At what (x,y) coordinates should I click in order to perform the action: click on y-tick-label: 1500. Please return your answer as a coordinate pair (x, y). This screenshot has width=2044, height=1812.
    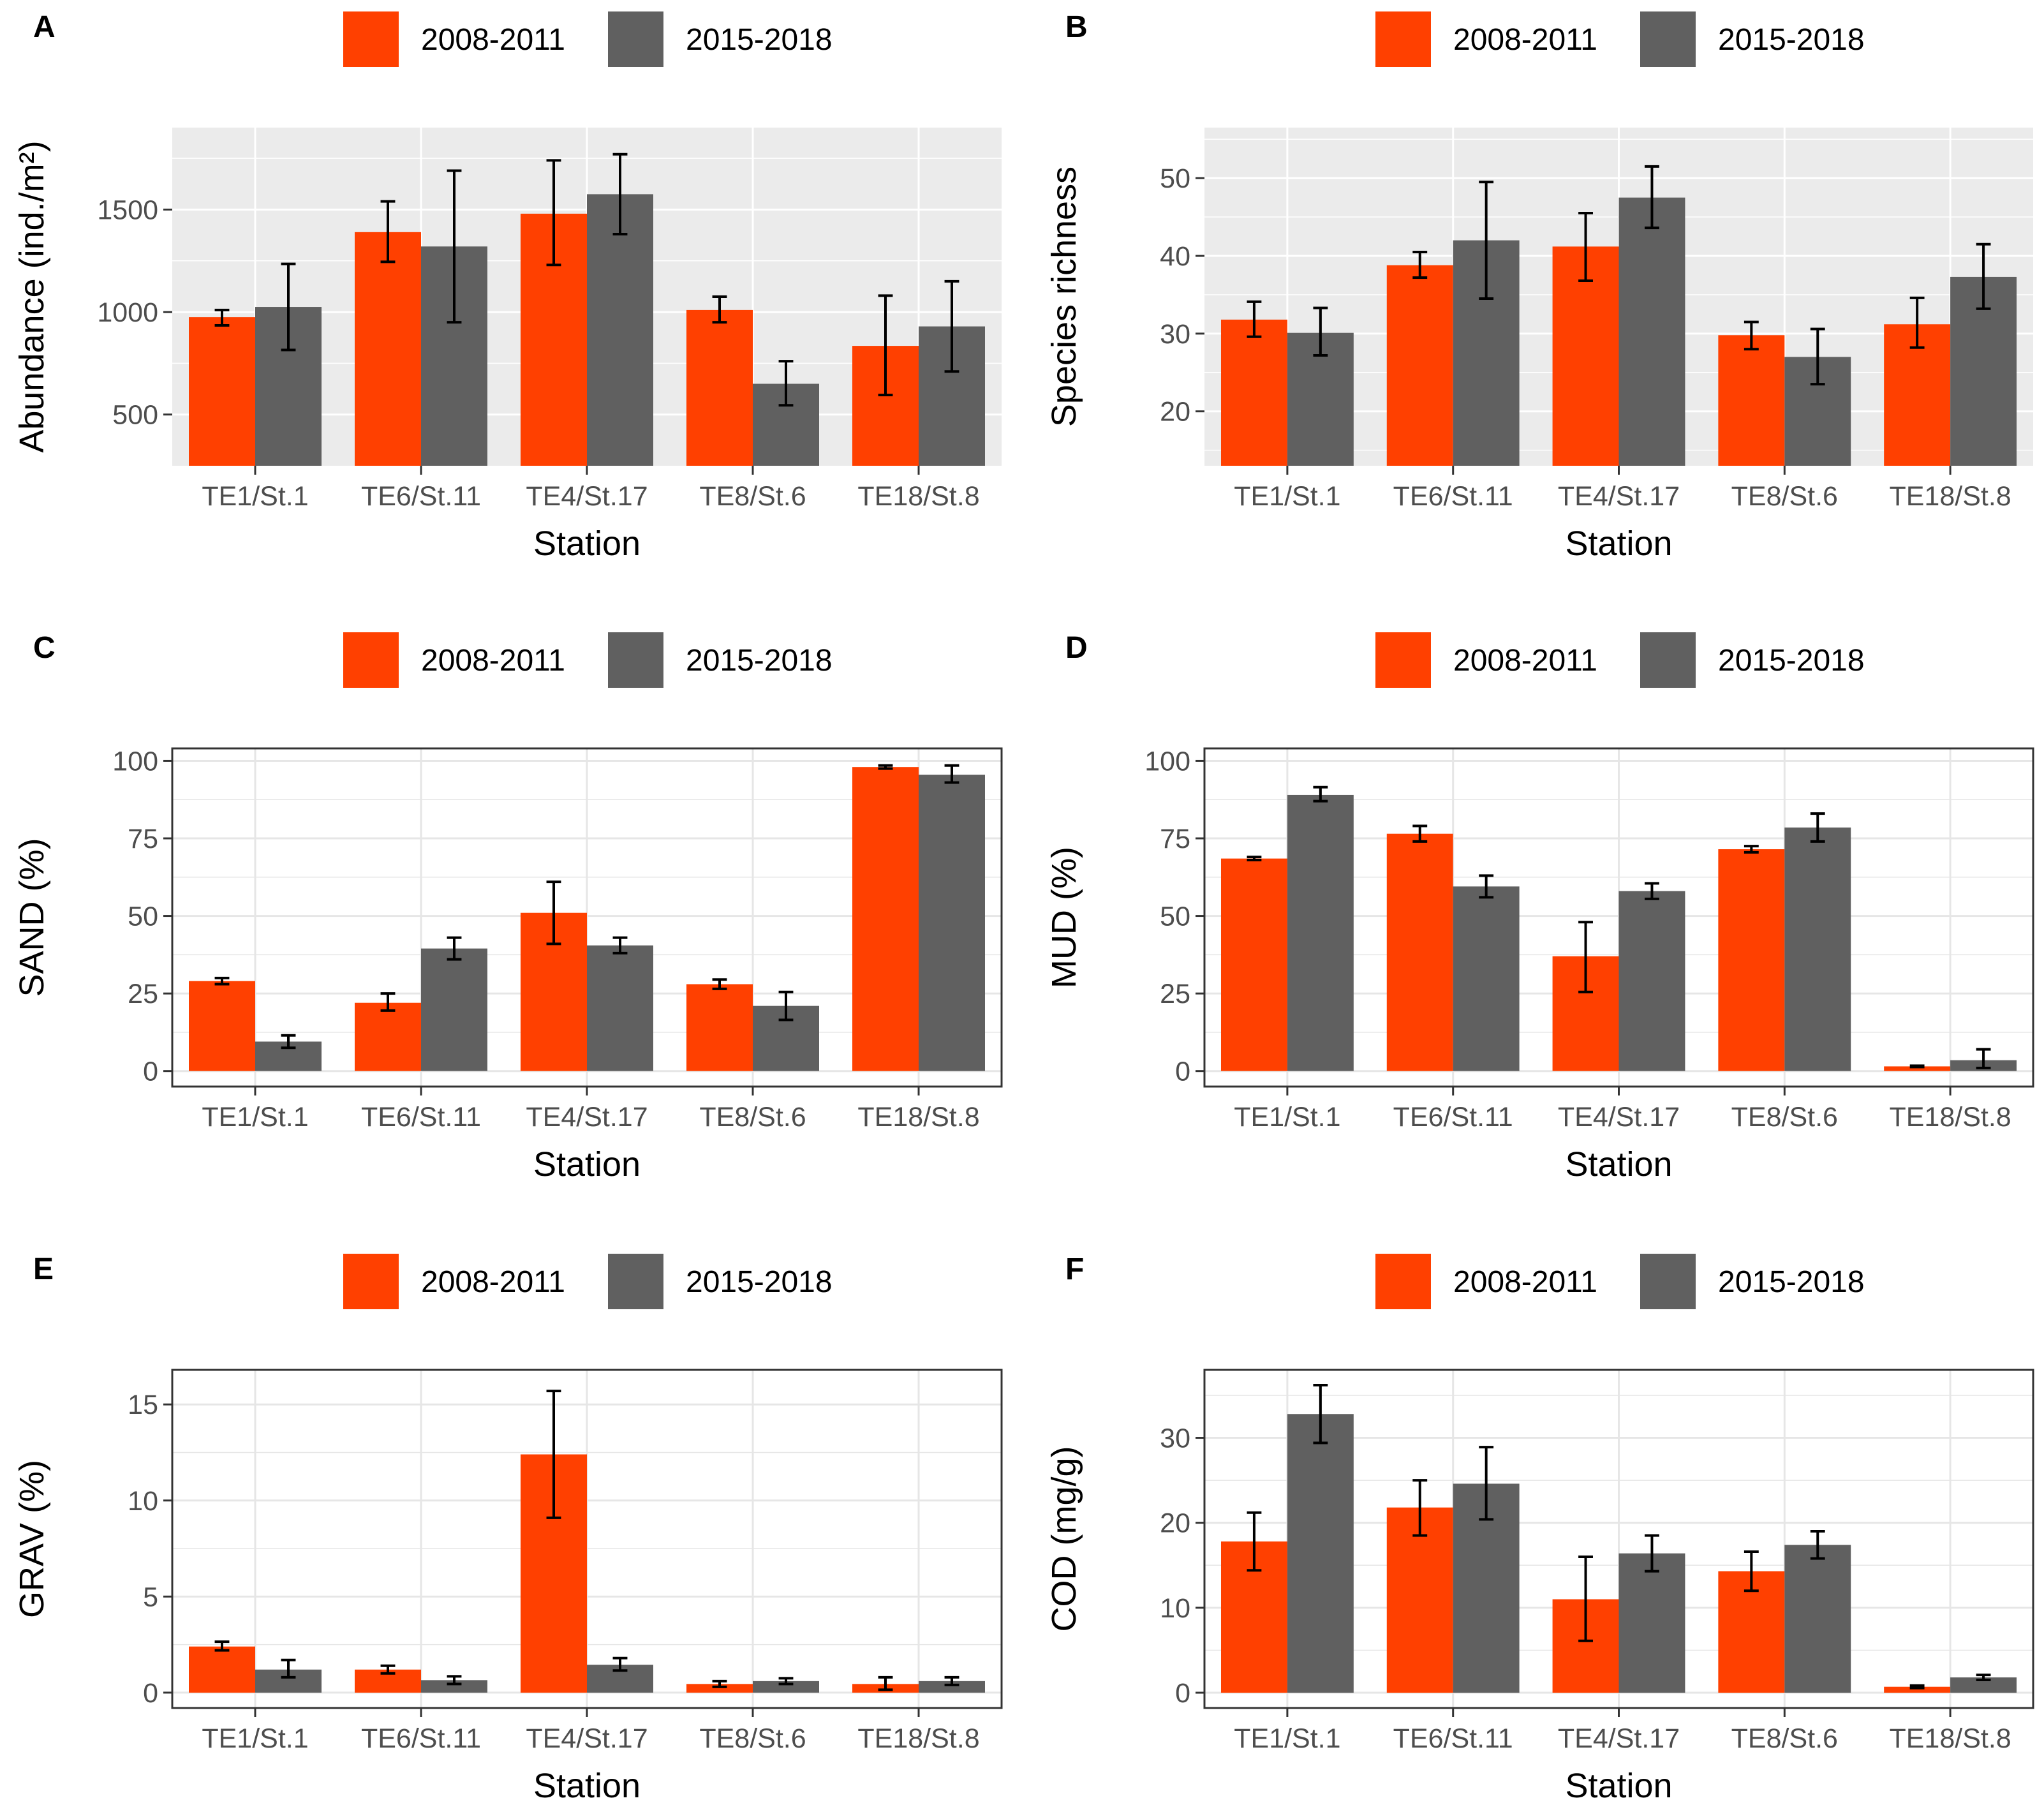
    Looking at the image, I should click on (128, 210).